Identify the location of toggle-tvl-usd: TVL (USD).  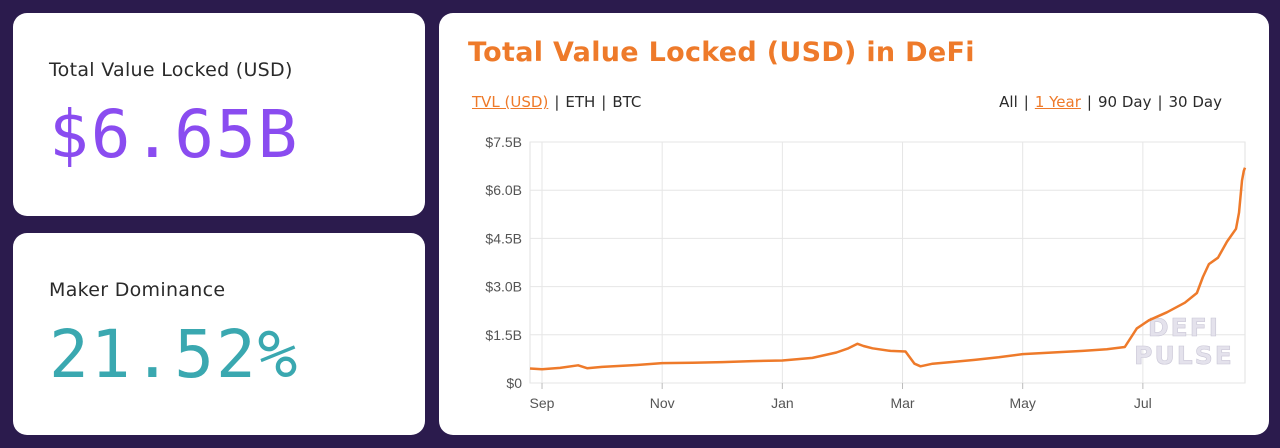
(510, 102).